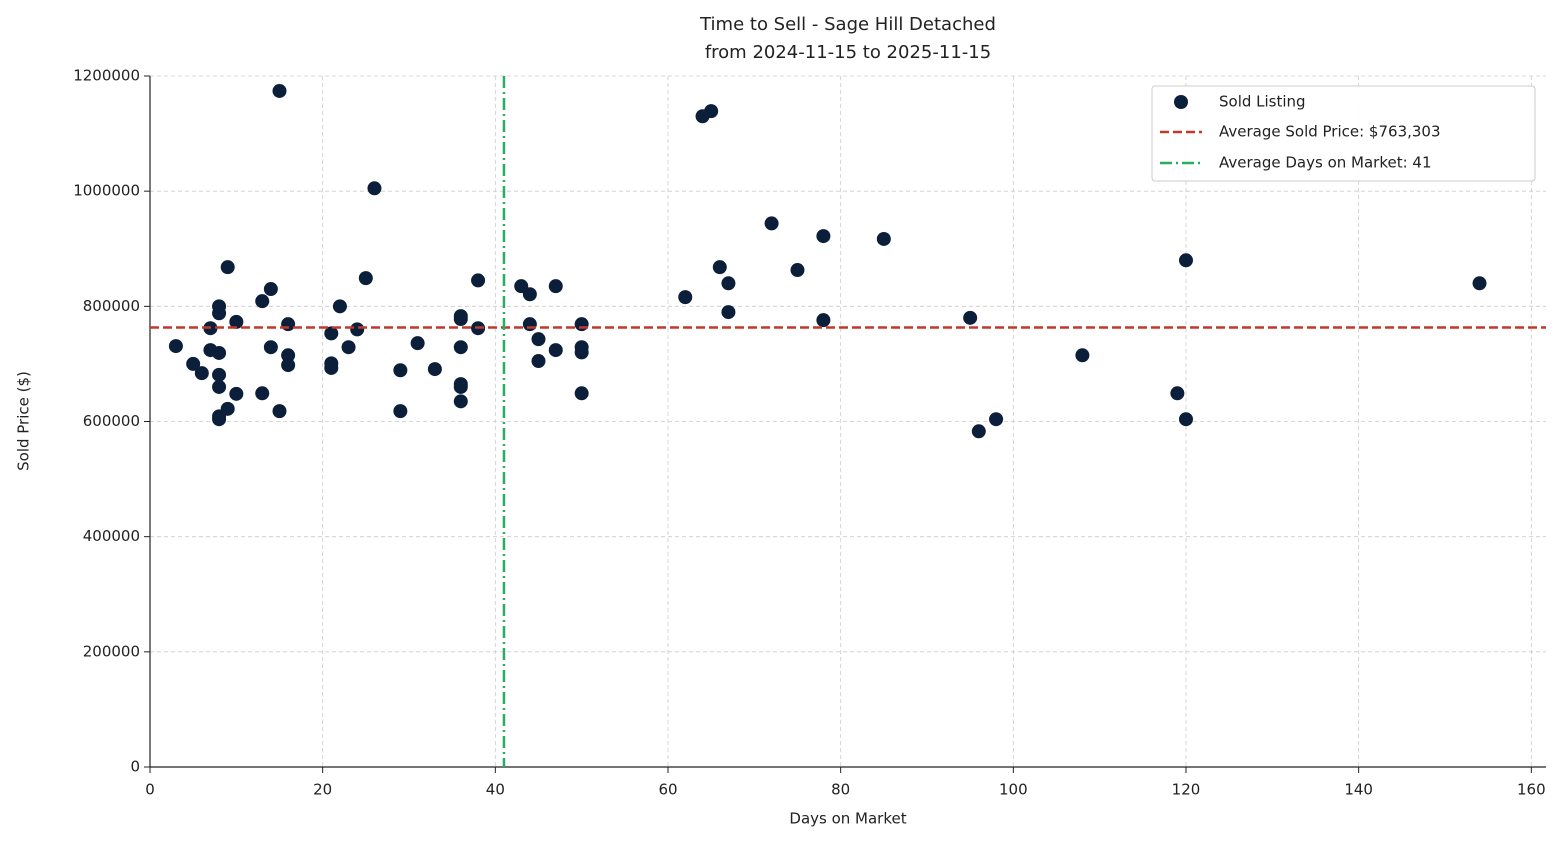 The width and height of the screenshot is (1567, 849). Describe the element at coordinates (24, 421) in the screenshot. I see `y-axis-label: Sold Price ($)` at that location.